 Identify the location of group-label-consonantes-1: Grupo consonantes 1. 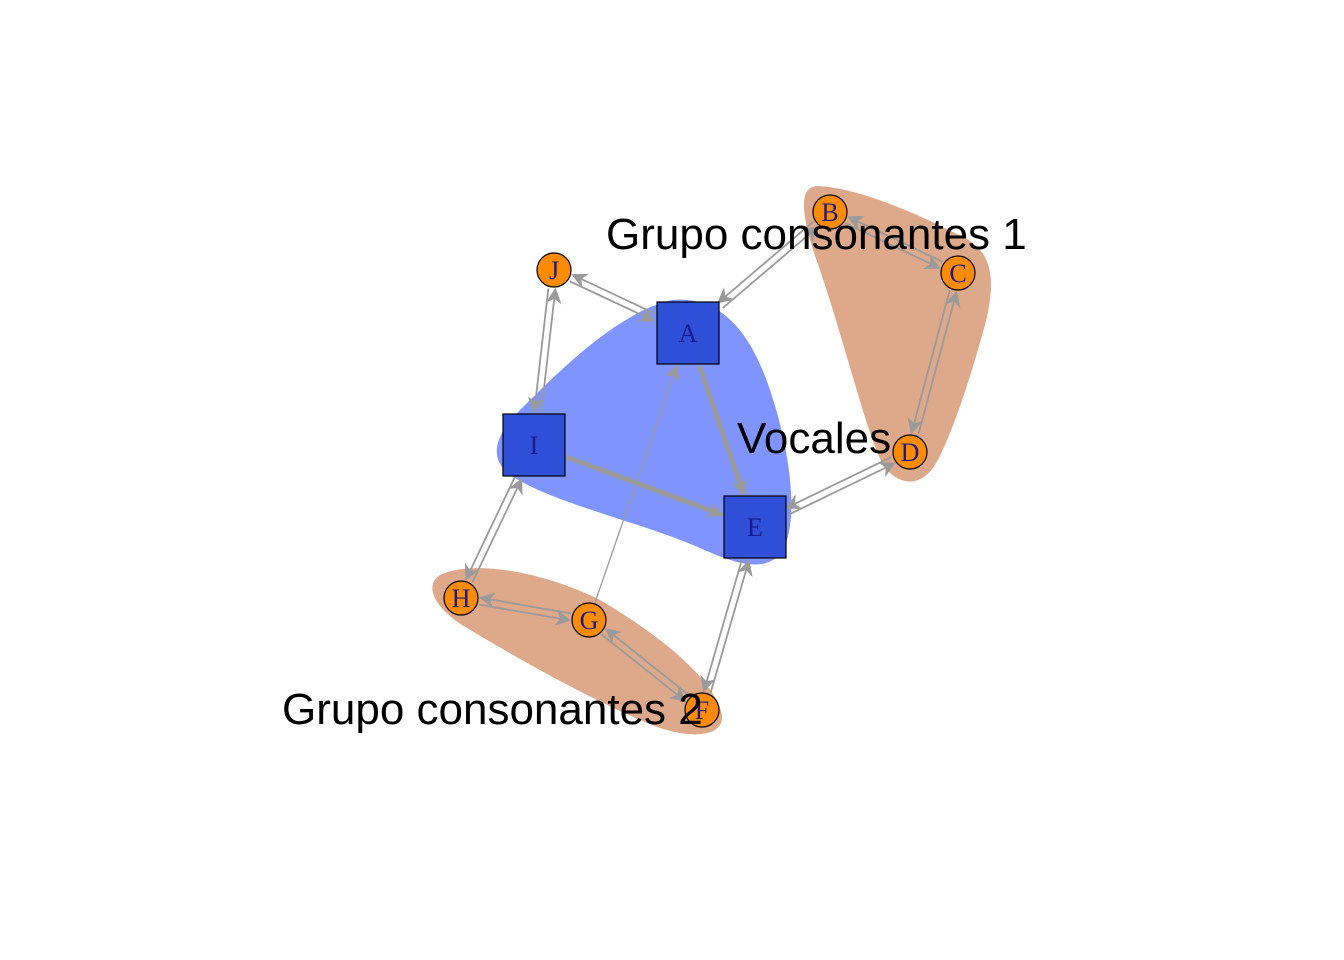
(816, 234).